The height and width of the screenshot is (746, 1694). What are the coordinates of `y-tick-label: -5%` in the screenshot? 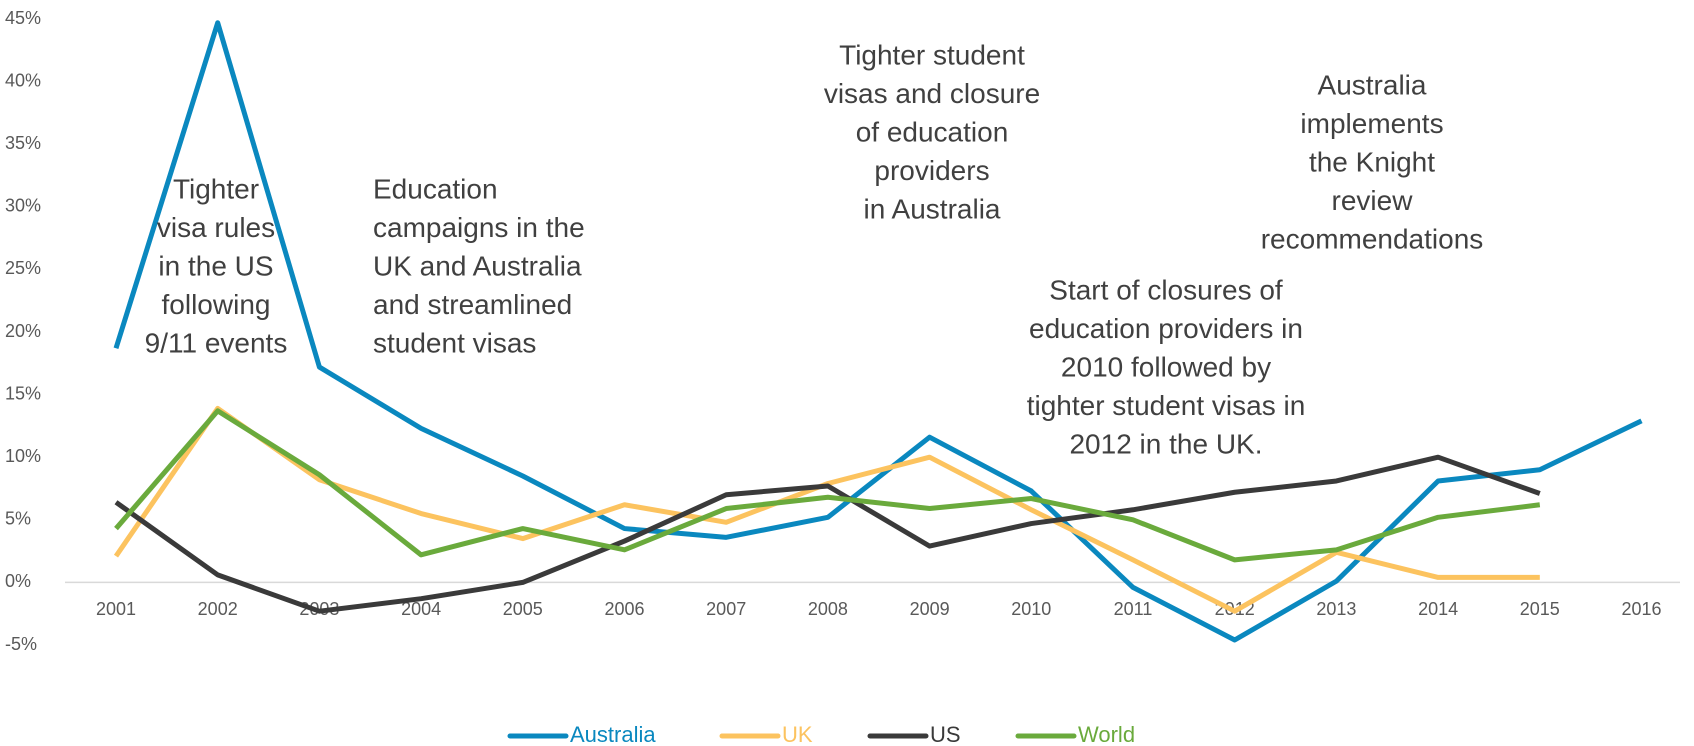 It's located at (21, 644).